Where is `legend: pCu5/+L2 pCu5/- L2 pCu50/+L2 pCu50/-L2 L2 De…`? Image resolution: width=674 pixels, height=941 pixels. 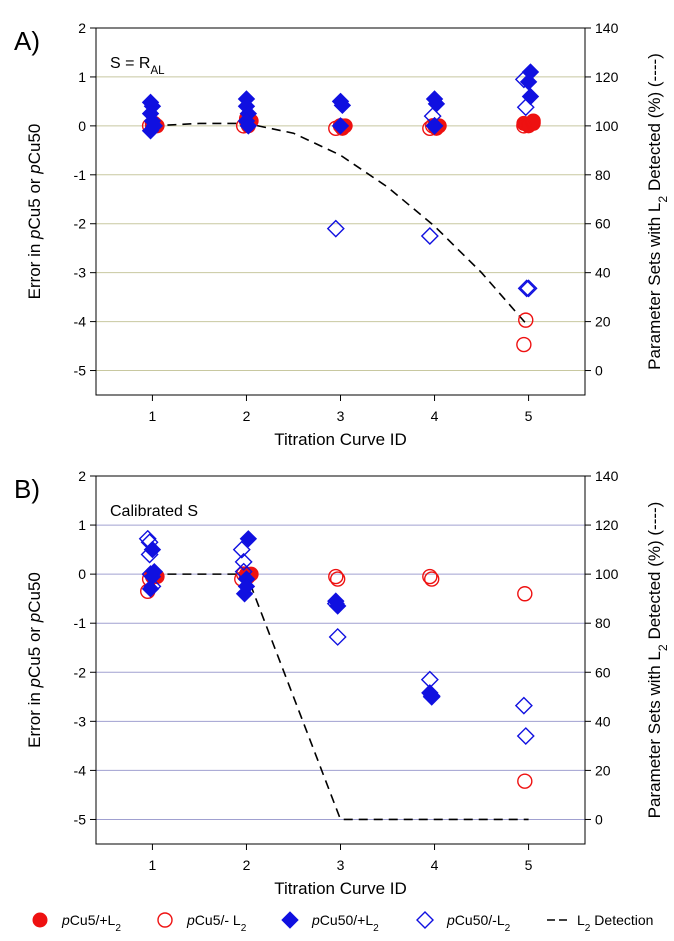
legend: pCu5/+L2 pCu5/- L2 pCu50/+L2 pCu50/-L2 L2 De… is located at coordinates (342, 922).